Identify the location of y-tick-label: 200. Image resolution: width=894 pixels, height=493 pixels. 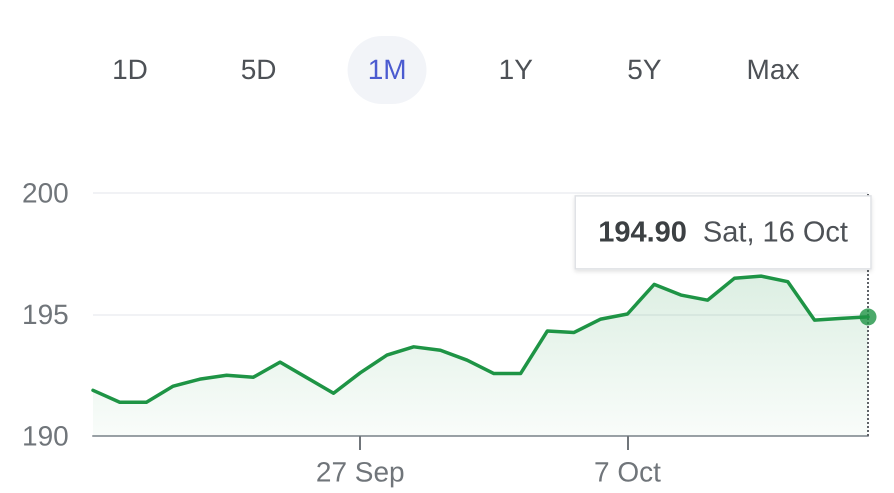
(45, 193).